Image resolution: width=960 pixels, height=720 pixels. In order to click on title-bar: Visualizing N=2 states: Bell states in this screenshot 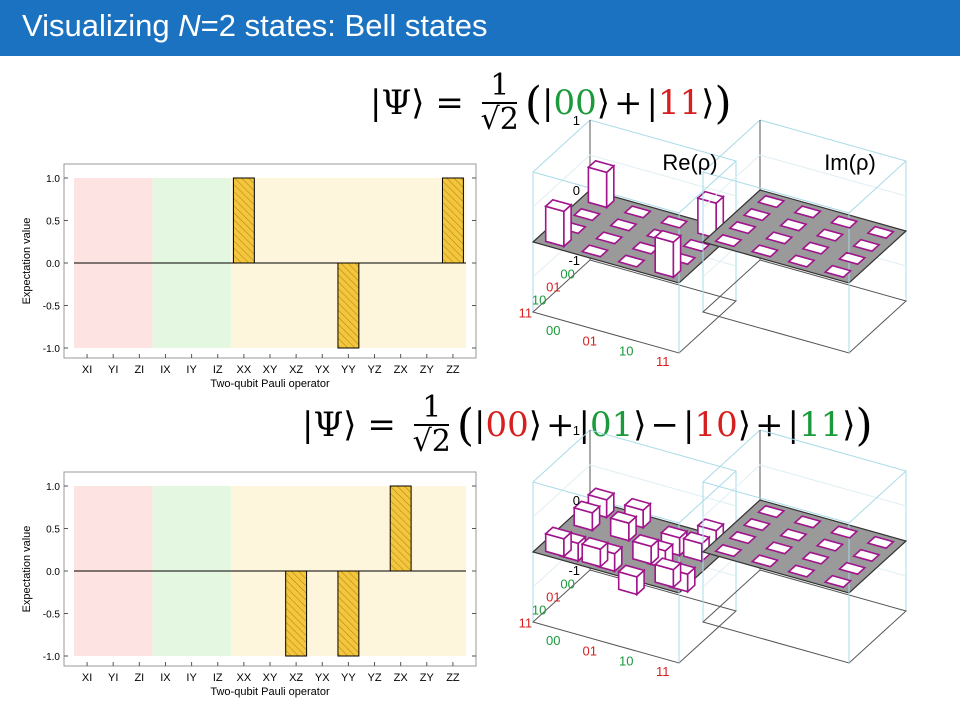, I will do `click(480, 28)`.